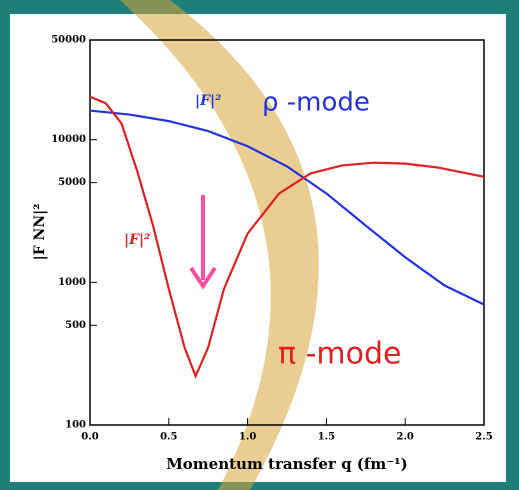  What do you see at coordinates (40, 232) in the screenshot?
I see `y-axis-label: |F NN|²` at bounding box center [40, 232].